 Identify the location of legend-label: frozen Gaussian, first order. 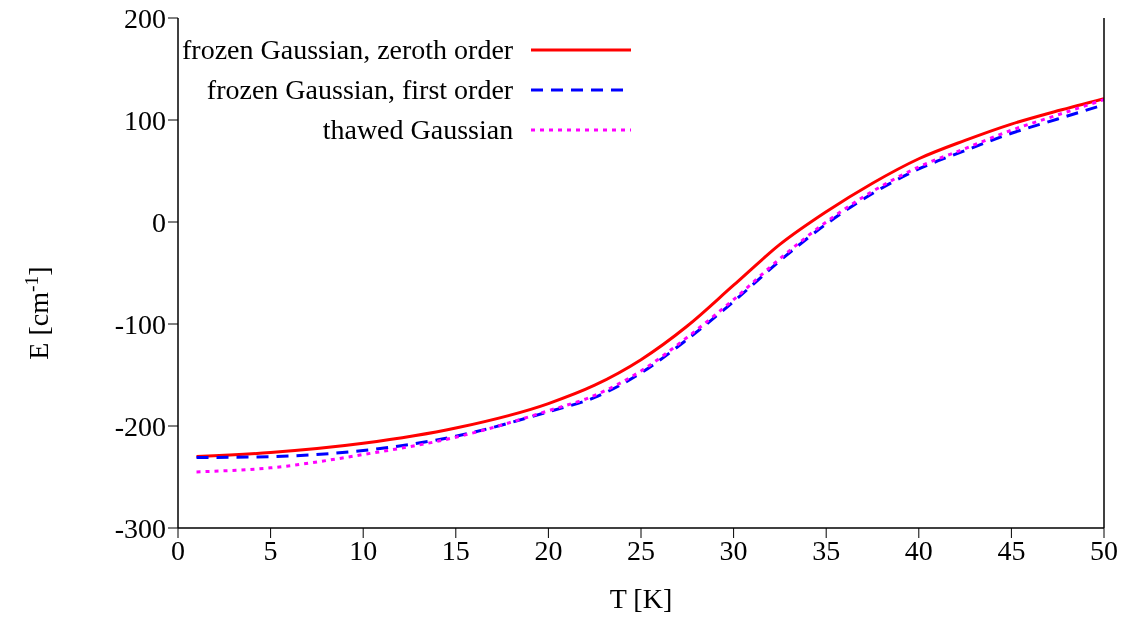
(360, 90).